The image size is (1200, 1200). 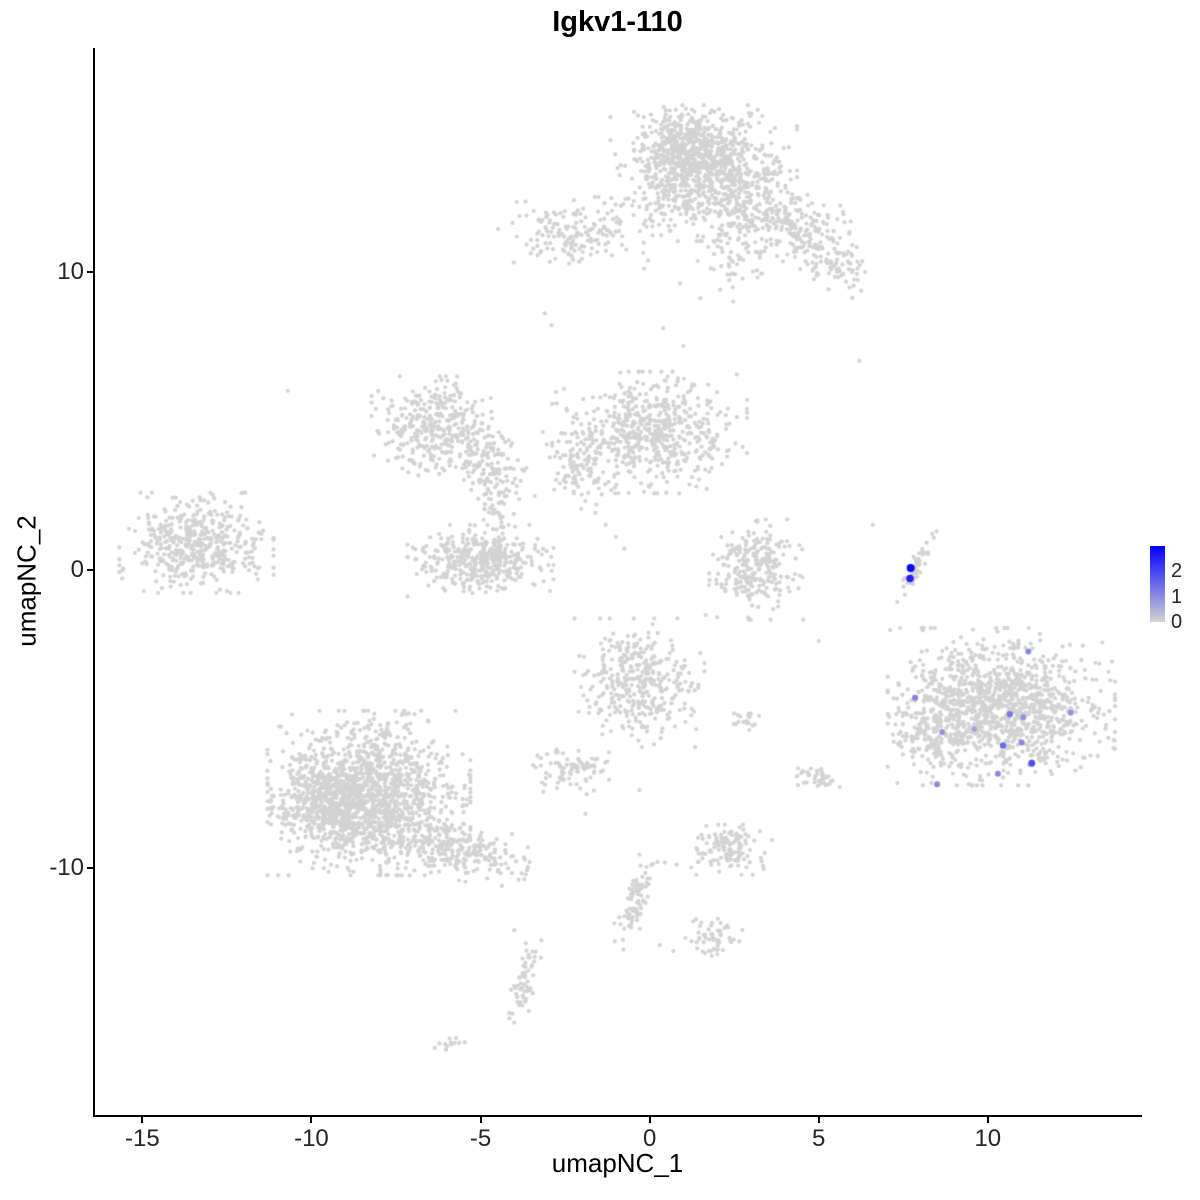 What do you see at coordinates (142, 1138) in the screenshot?
I see `x-tick-label: -15` at bounding box center [142, 1138].